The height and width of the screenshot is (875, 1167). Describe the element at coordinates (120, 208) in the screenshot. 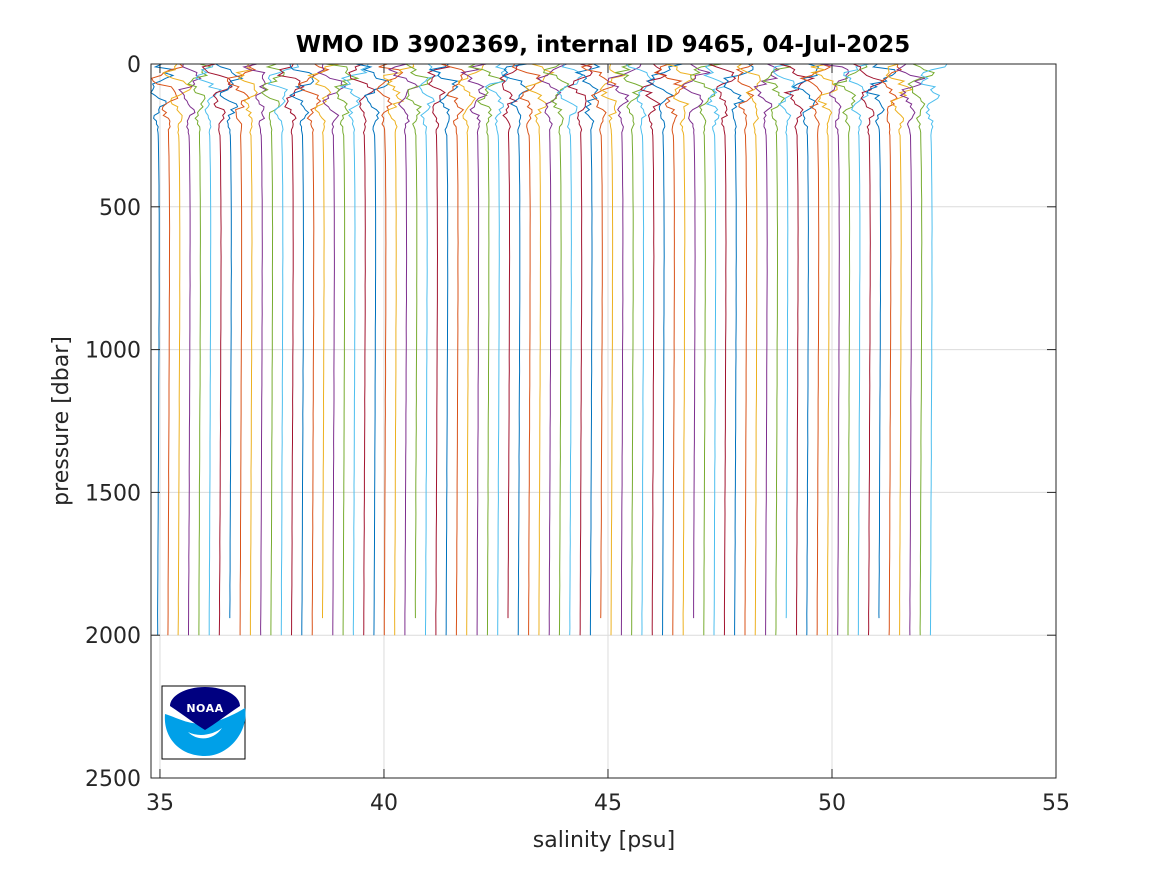

I see `y-tick-label: 500` at that location.